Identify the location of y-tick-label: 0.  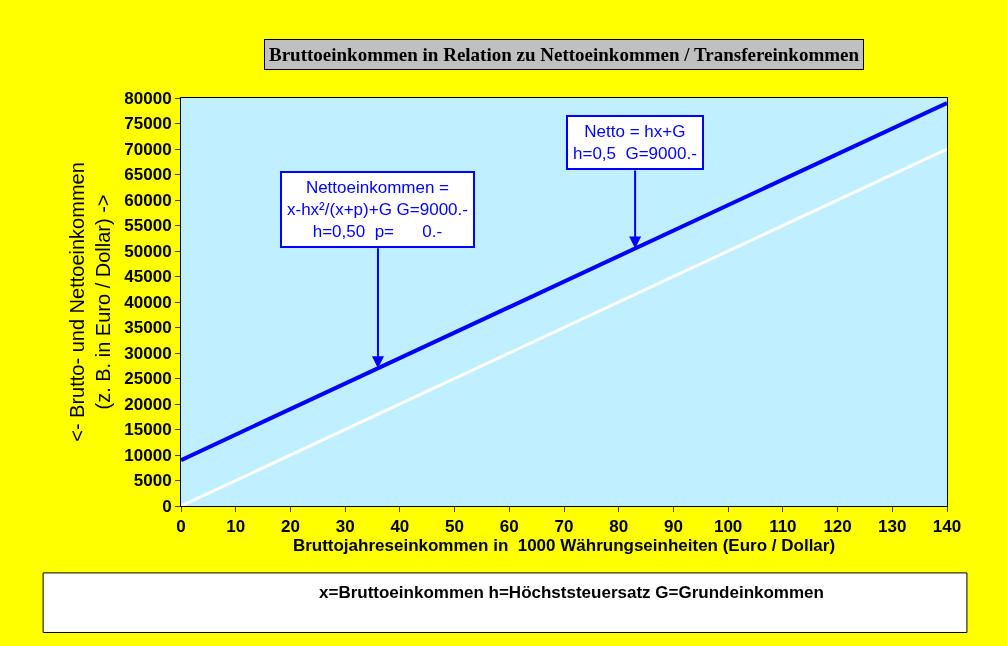
(167, 506).